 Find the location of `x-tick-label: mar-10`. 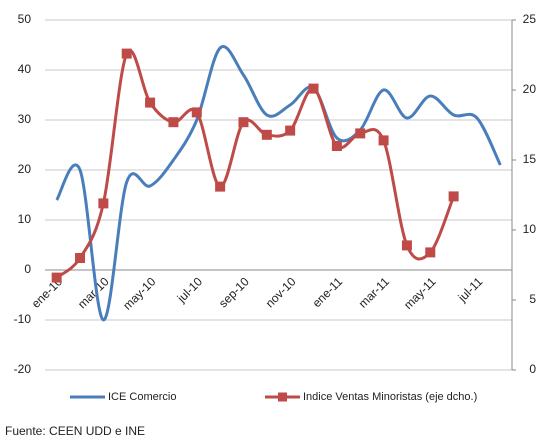

x-tick-label: mar-10 is located at coordinates (93, 292).